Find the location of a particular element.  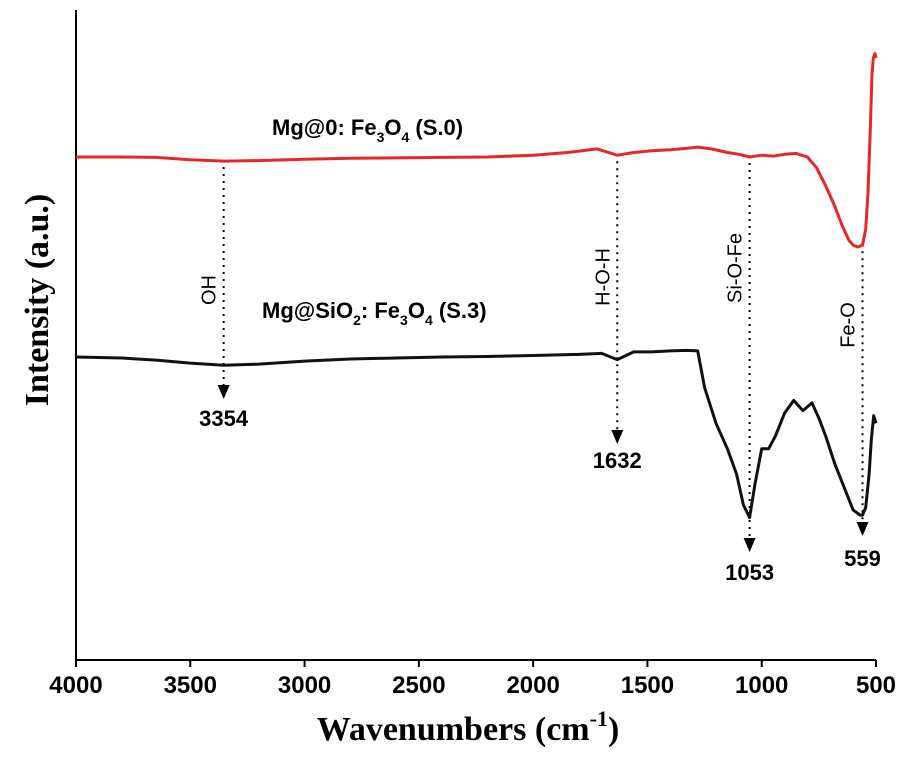

s0-label-d: 4 is located at coordinates (406, 137).